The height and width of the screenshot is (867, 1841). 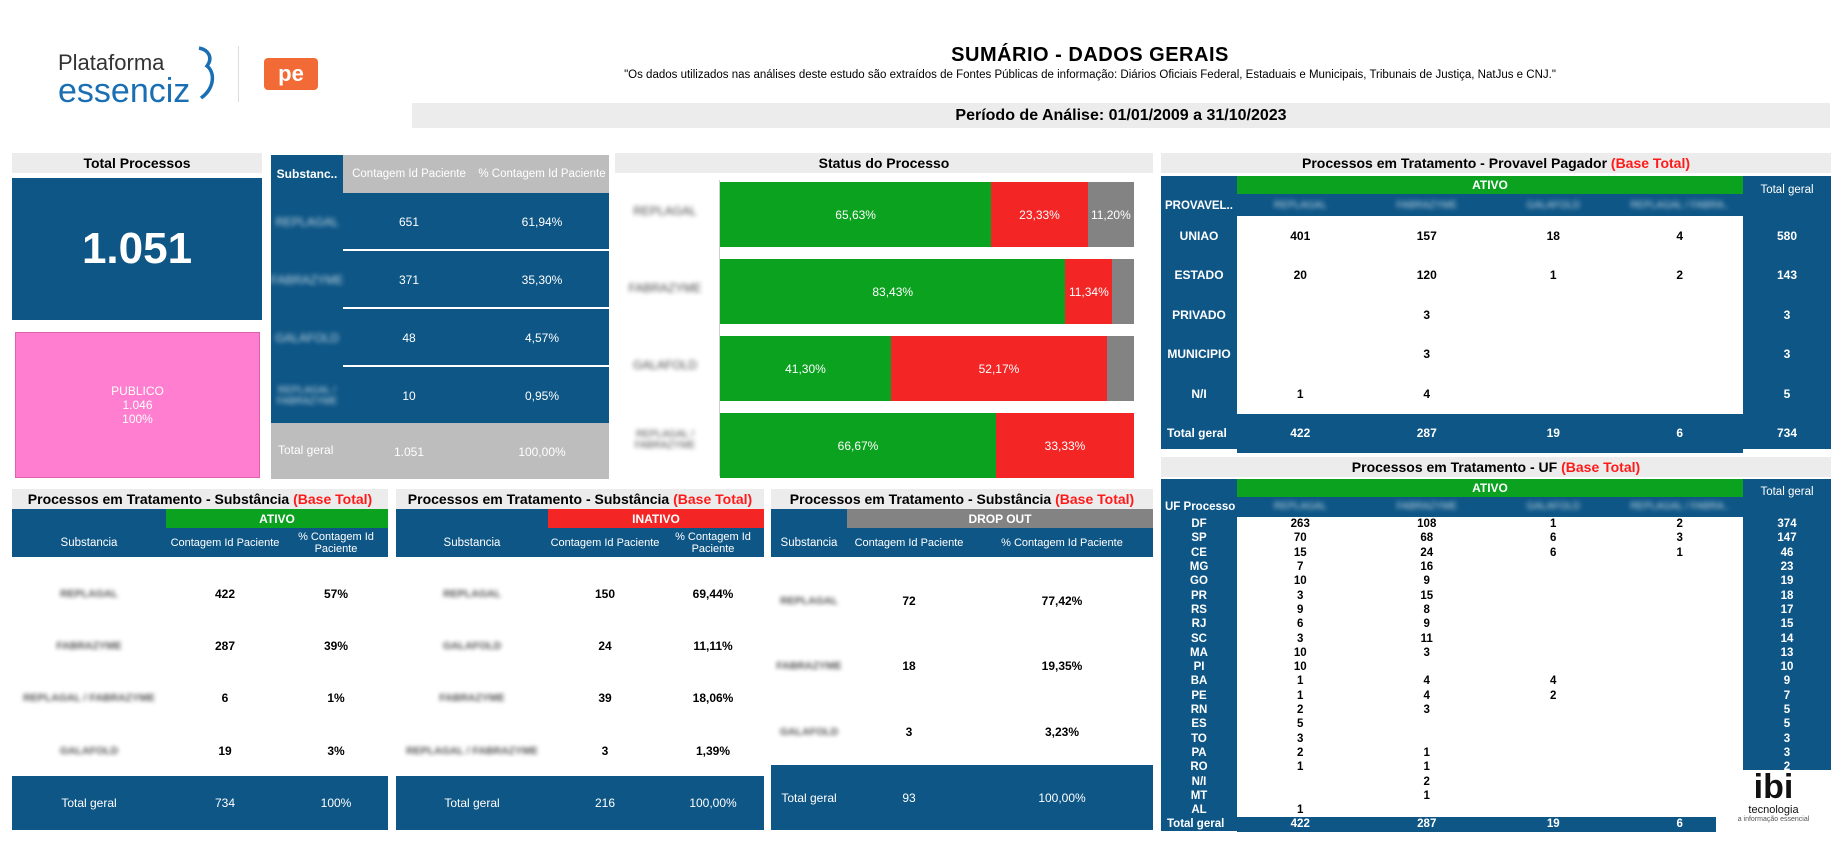 What do you see at coordinates (89, 803) in the screenshot?
I see `trat-total-label: Total geral` at bounding box center [89, 803].